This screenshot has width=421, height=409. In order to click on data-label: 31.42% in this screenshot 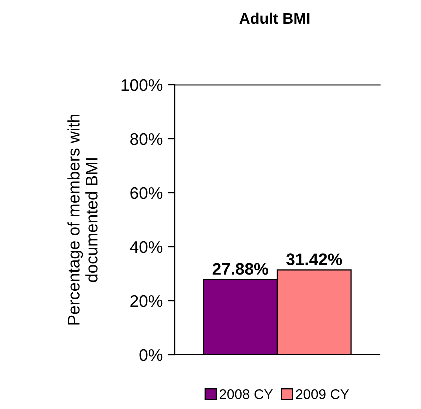, I will do `click(314, 260)`.